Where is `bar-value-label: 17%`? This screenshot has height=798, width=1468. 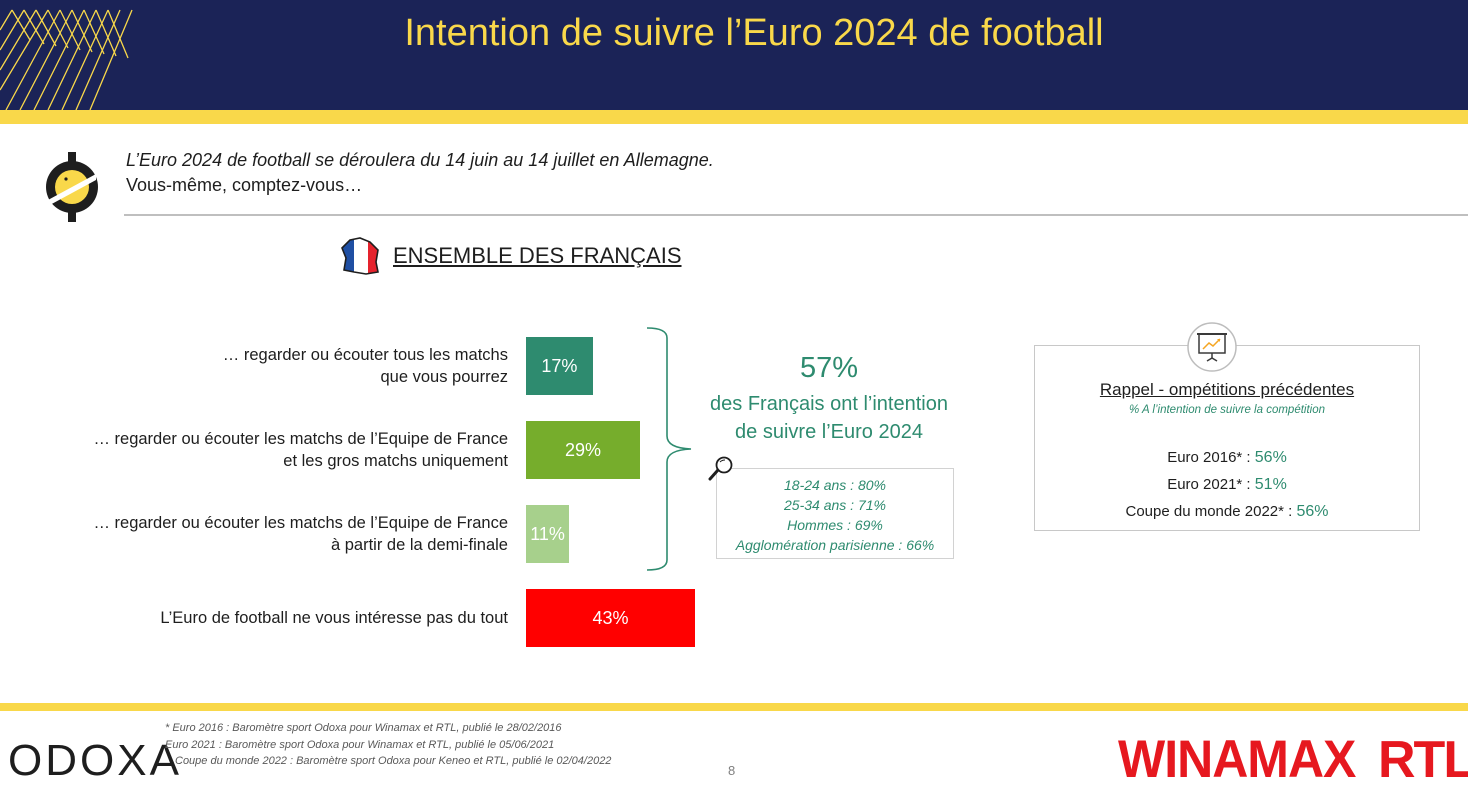 bar-value-label: 17% is located at coordinates (559, 365).